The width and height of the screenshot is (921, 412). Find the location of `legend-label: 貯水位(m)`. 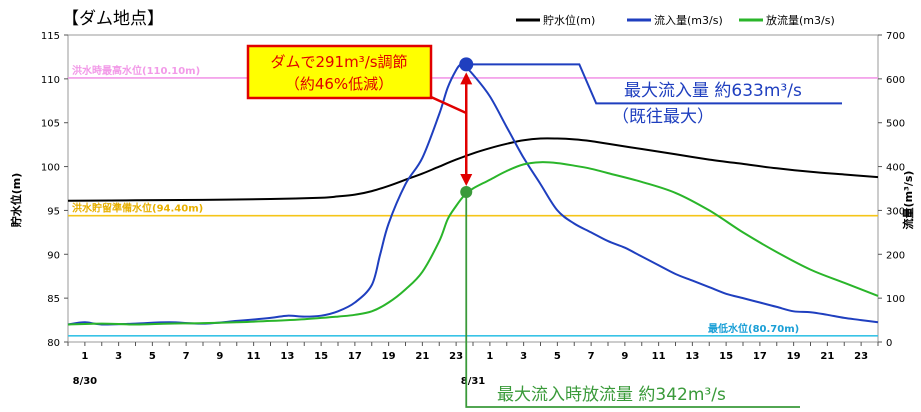

legend-label: 貯水位(m) is located at coordinates (569, 20).